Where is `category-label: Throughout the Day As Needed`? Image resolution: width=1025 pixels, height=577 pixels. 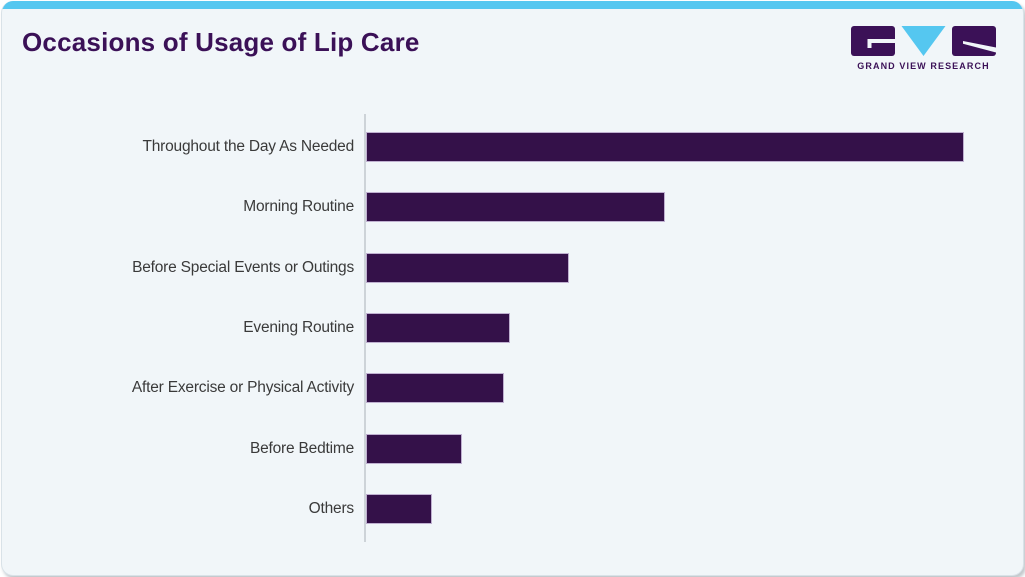
category-label: Throughout the Day As Needed is located at coordinates (248, 147).